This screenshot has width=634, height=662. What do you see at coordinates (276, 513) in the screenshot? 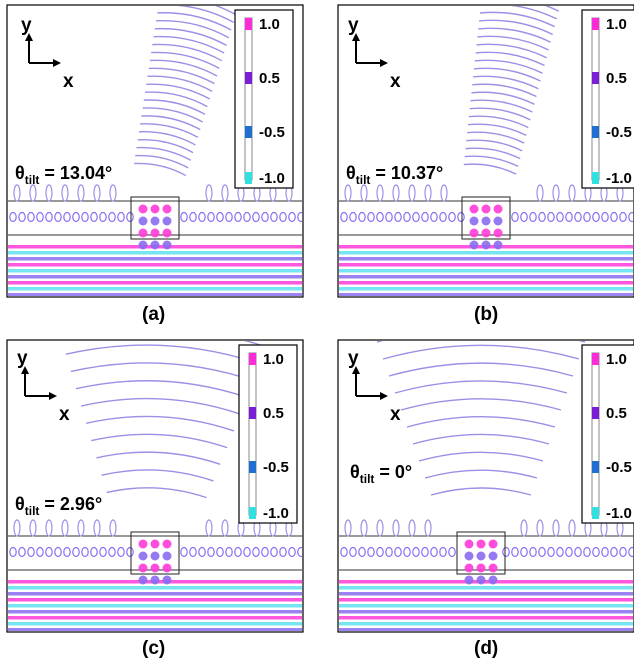
I see `colorbar-tick-label: -1.0` at bounding box center [276, 513].